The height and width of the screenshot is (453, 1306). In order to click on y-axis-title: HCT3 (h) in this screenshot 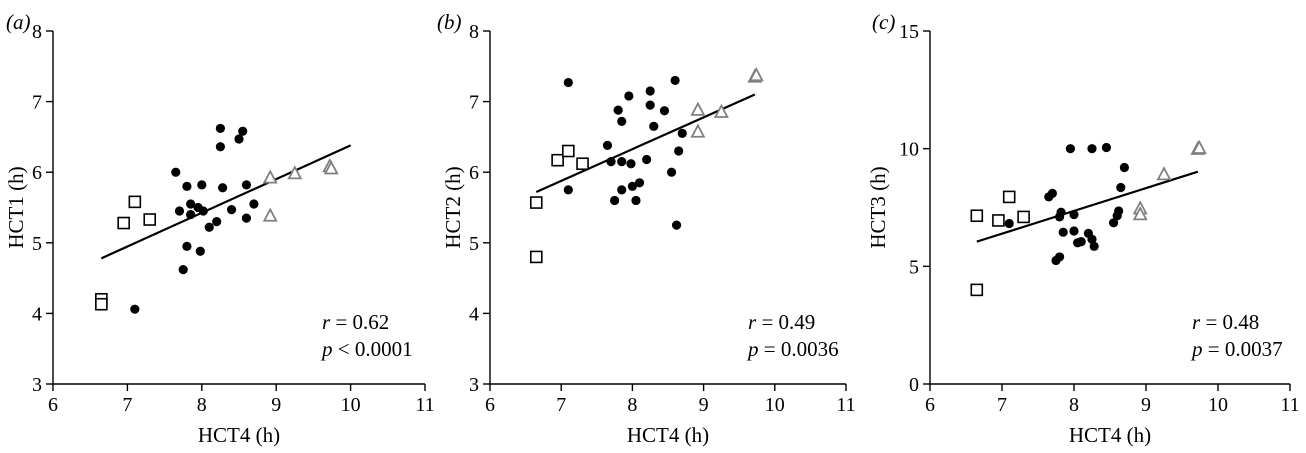, I will do `click(878, 207)`.